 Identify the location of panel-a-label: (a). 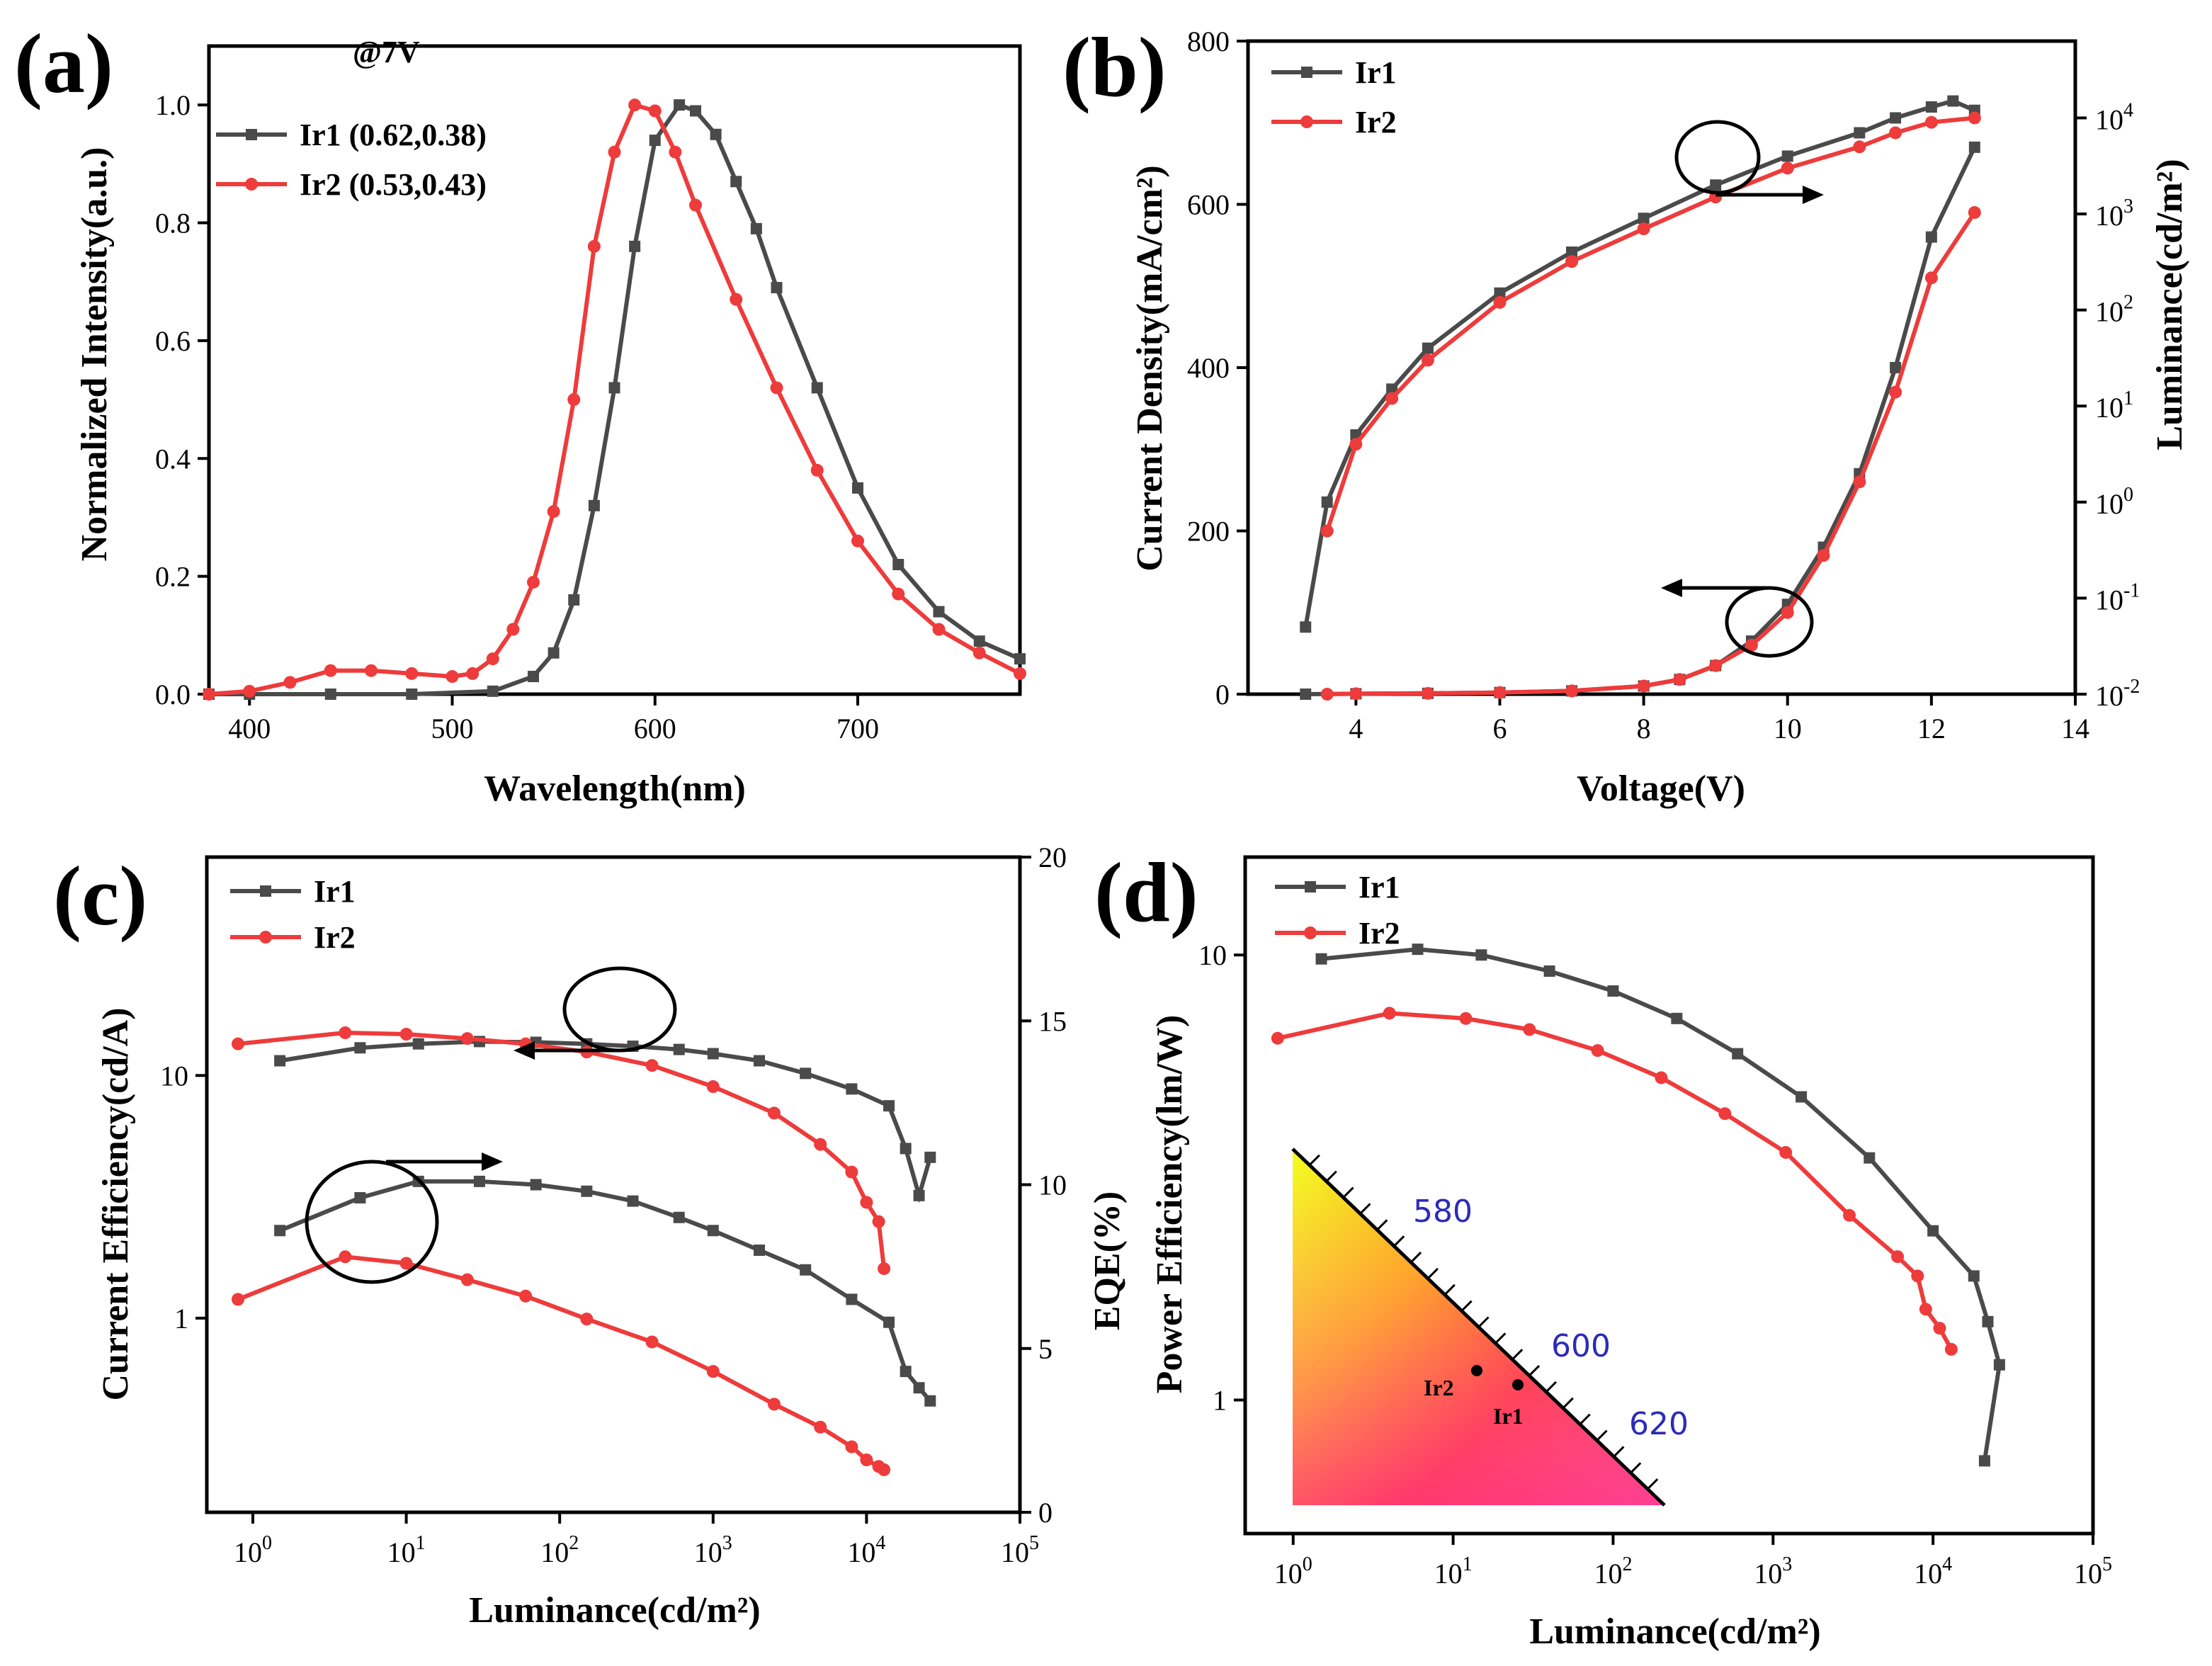
(64, 63).